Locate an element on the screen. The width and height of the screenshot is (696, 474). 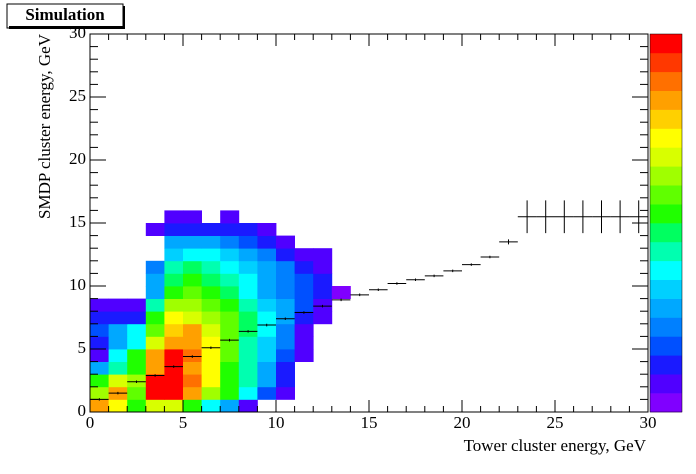
y-tick-label: 15 is located at coordinates (77, 221).